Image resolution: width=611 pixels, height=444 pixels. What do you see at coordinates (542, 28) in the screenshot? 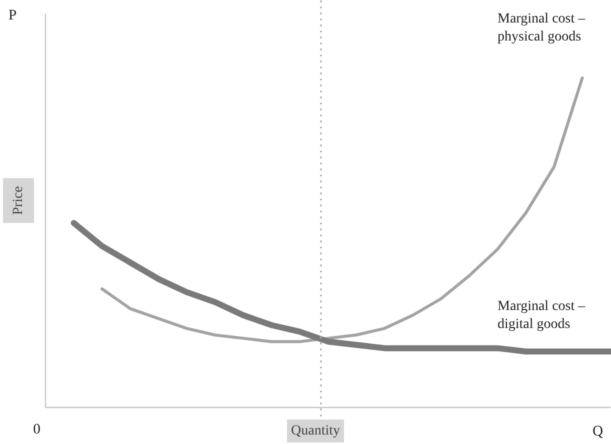
I see `text: Marginal cost – physical goods` at bounding box center [542, 28].